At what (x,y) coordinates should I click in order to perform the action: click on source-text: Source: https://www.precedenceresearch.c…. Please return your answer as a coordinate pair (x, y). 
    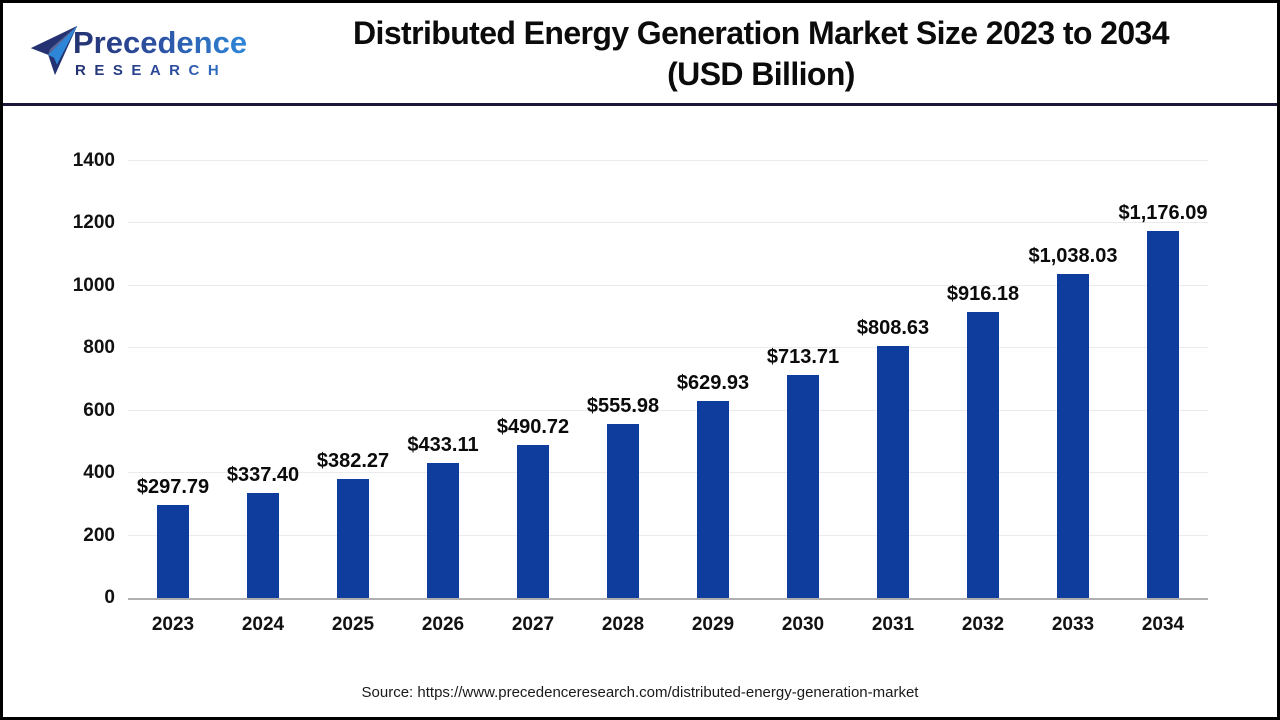
    Looking at the image, I should click on (640, 692).